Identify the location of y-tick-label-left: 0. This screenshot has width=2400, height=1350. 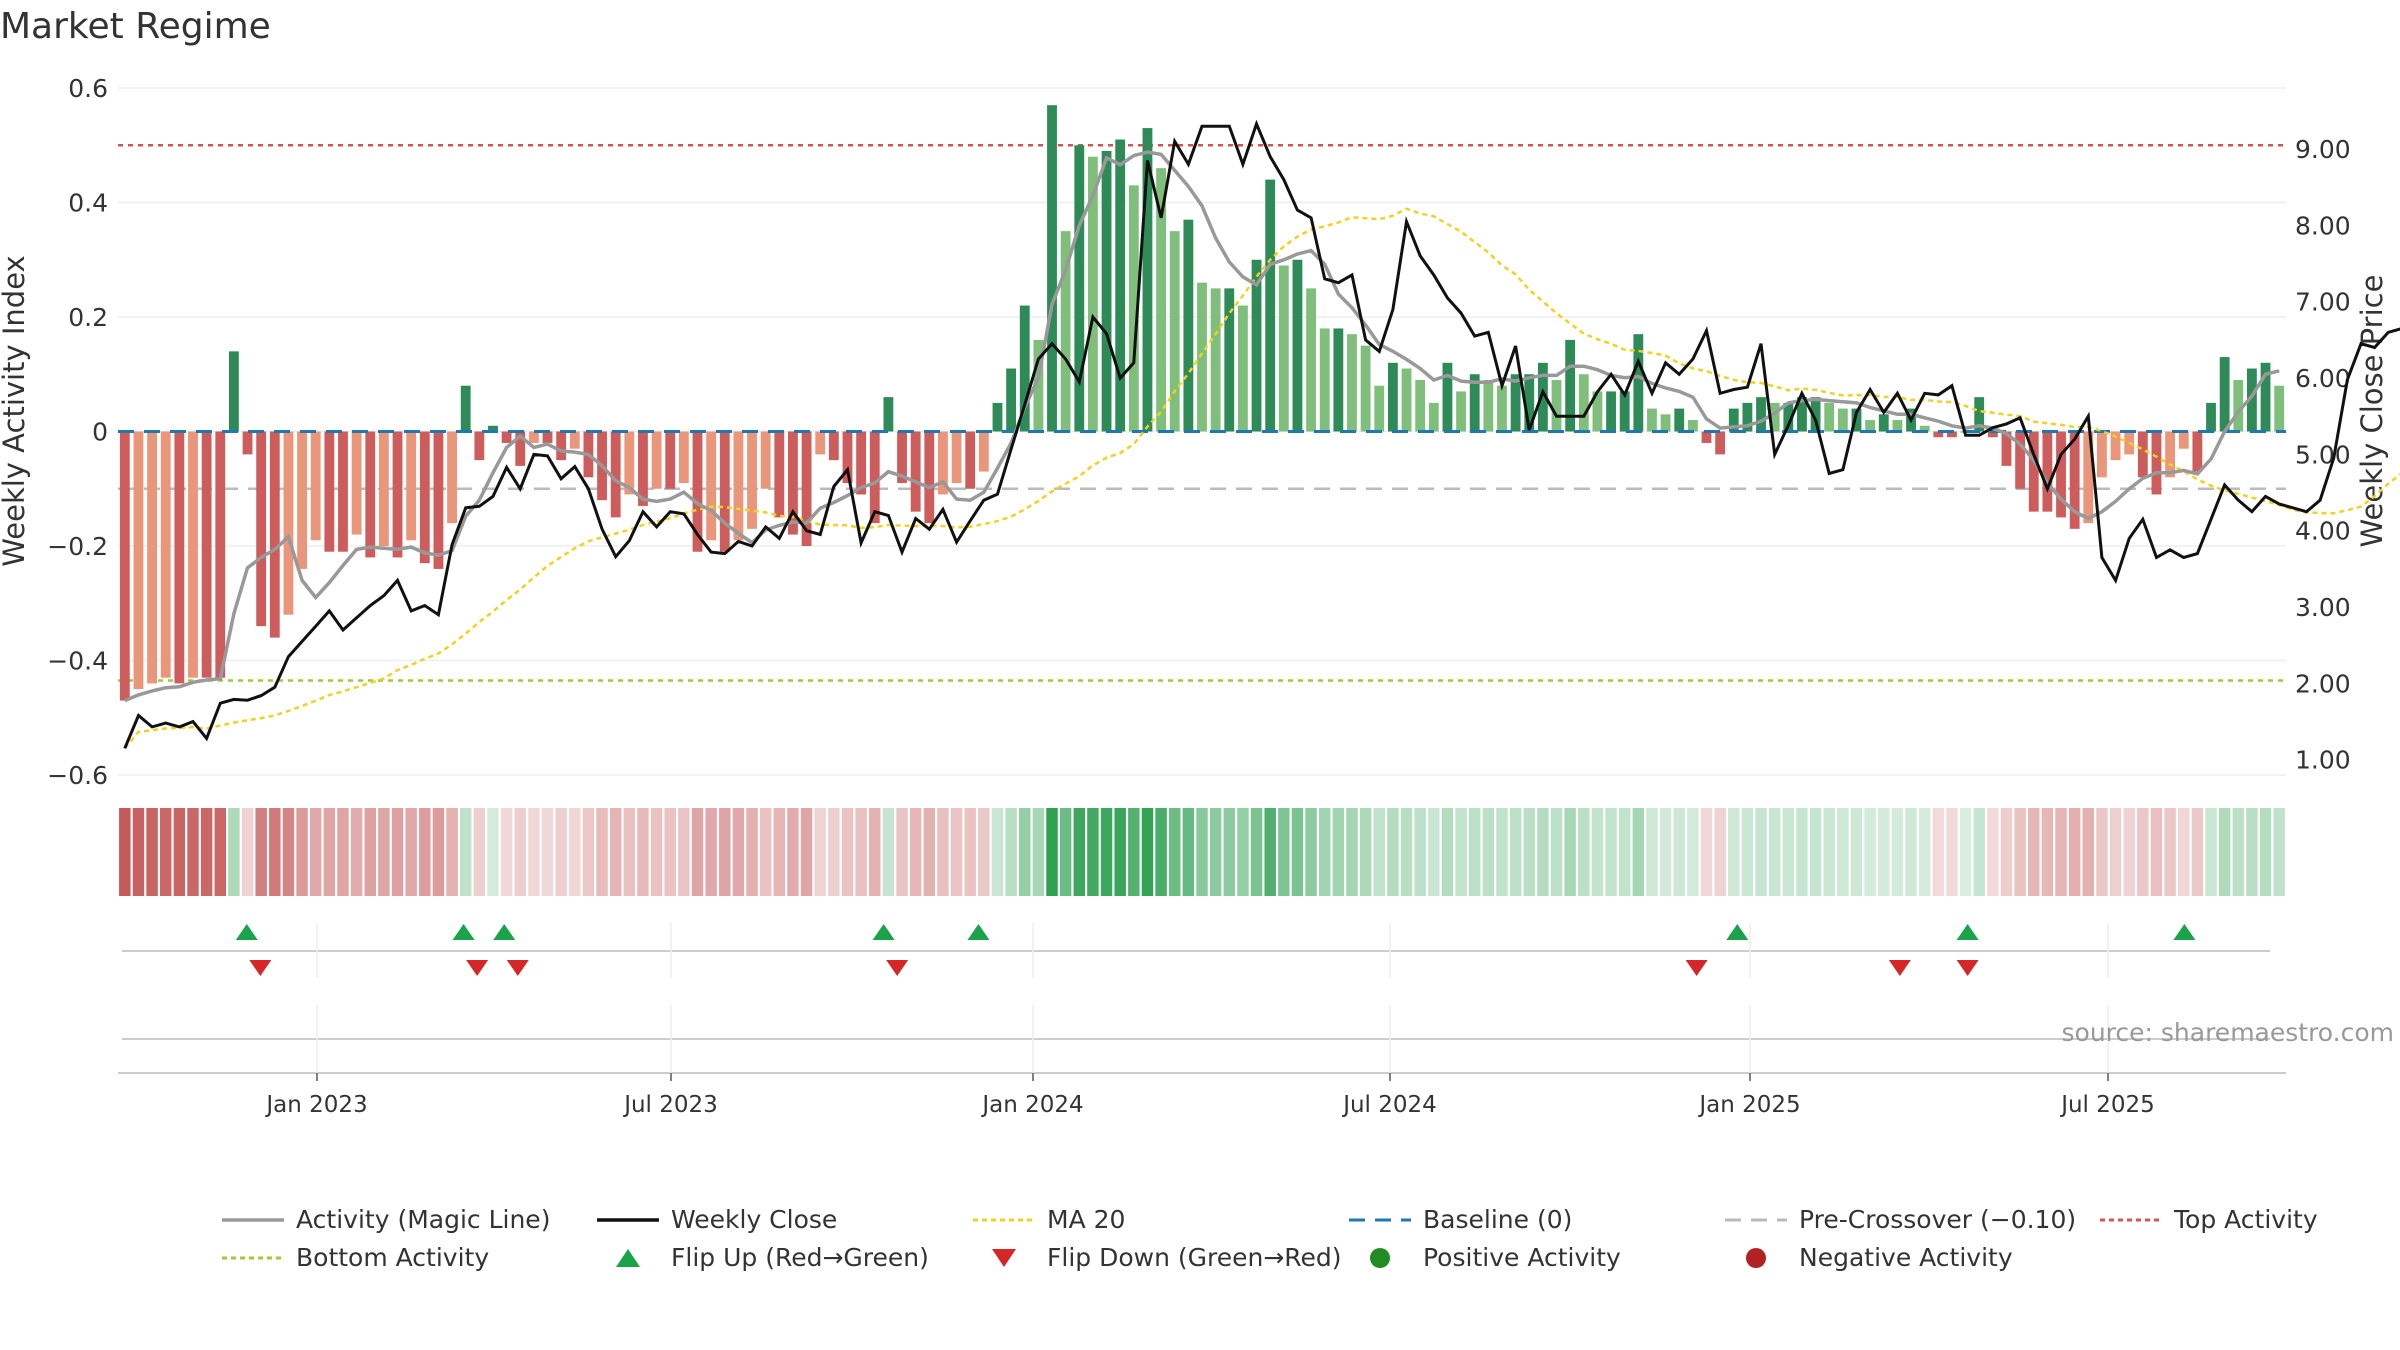
(100, 432).